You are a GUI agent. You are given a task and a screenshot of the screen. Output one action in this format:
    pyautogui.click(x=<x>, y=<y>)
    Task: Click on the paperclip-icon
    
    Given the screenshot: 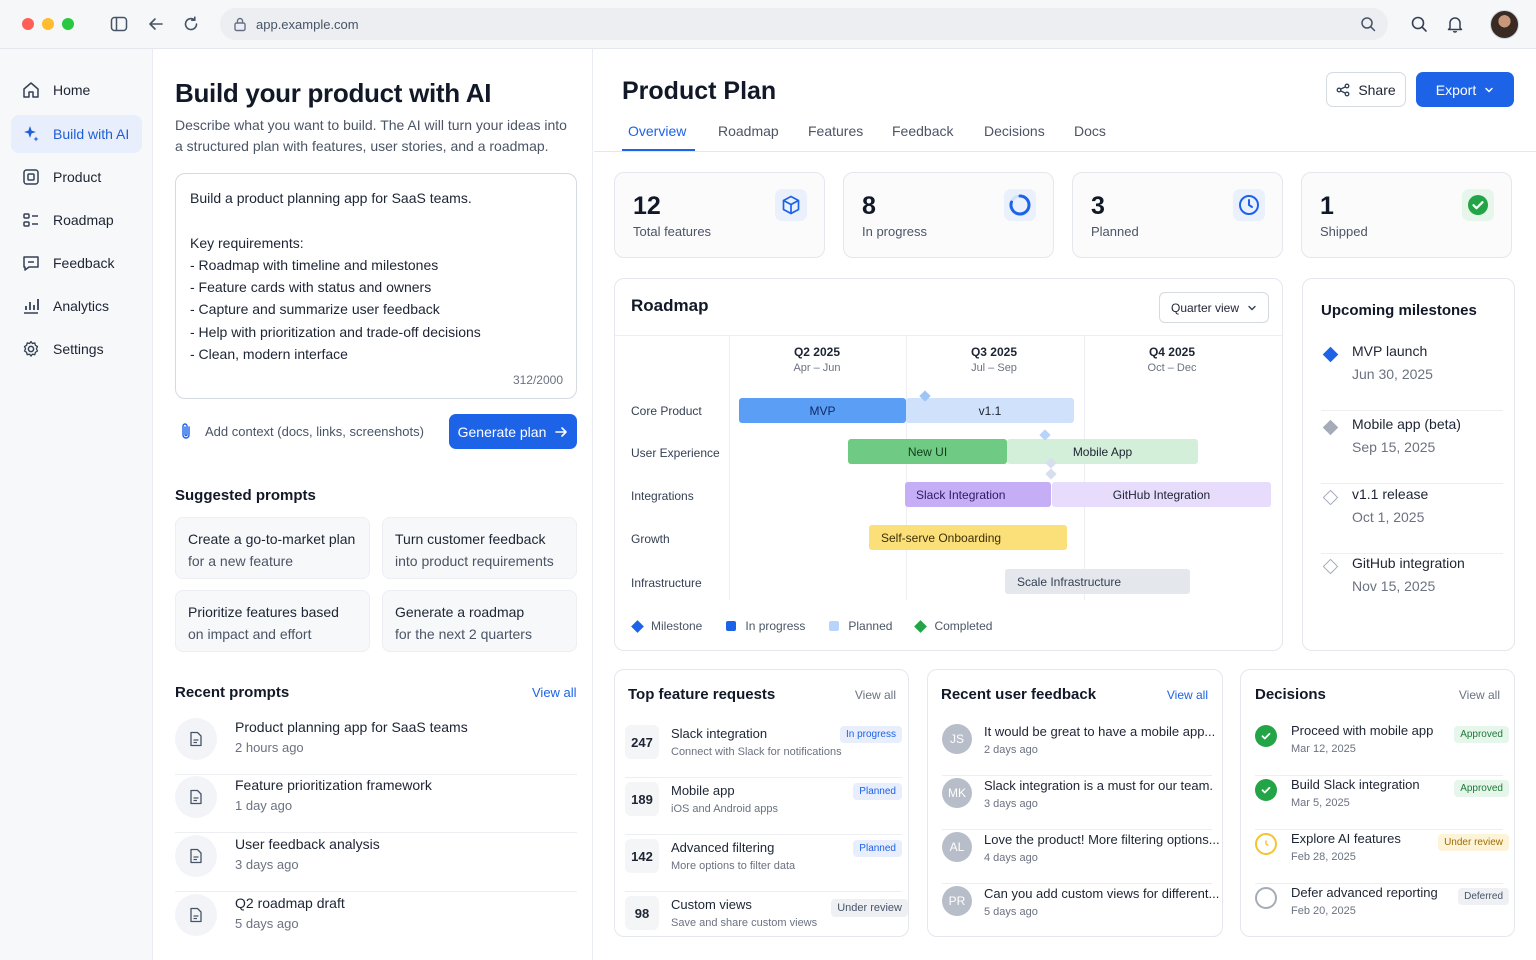 What is the action you would take?
    pyautogui.click(x=186, y=431)
    